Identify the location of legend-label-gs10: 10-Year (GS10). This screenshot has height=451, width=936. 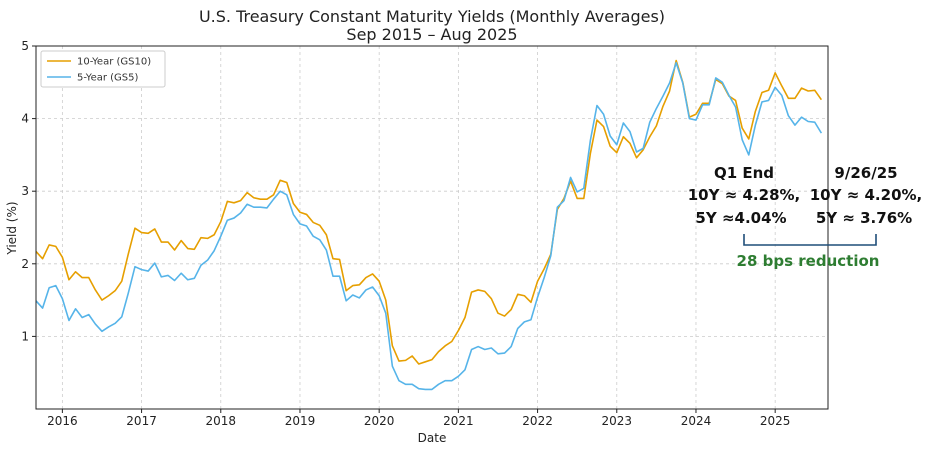
(114, 62).